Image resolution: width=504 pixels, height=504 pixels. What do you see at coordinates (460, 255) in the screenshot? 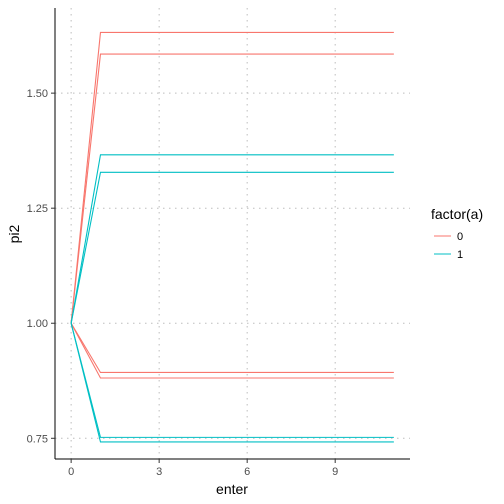
I see `legend-label-1: 1` at bounding box center [460, 255].